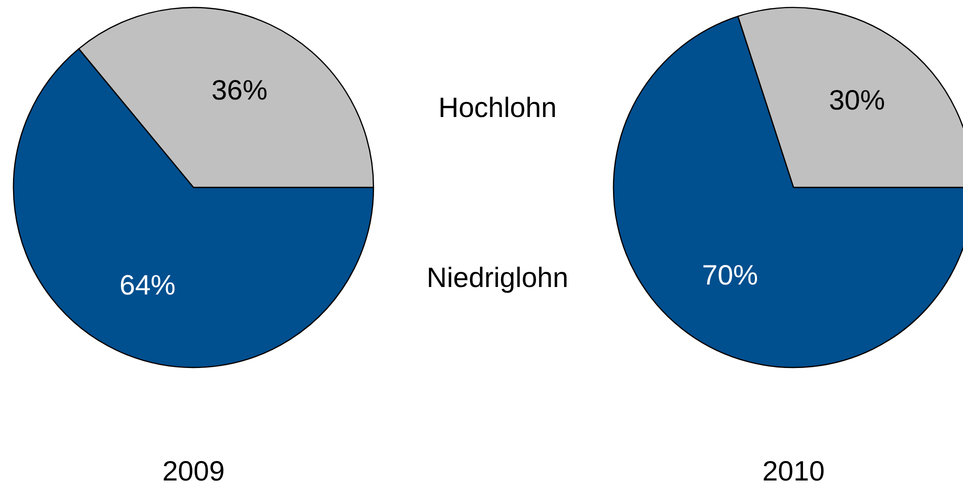 The width and height of the screenshot is (963, 491). I want to click on text: 2009, so click(193, 471).